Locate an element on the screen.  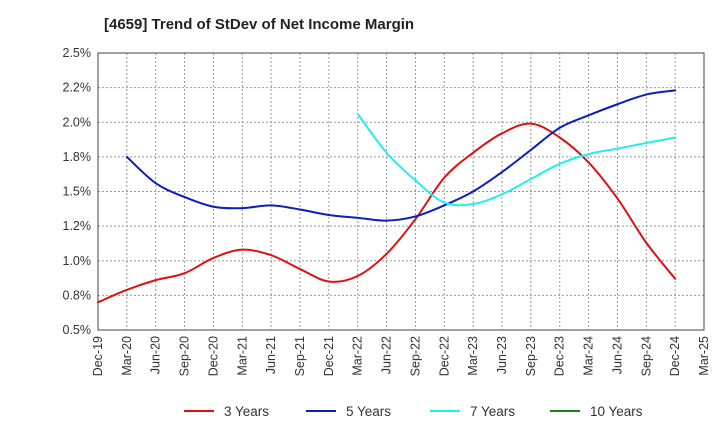
x-tick-label: Dec-23 is located at coordinates (560, 356).